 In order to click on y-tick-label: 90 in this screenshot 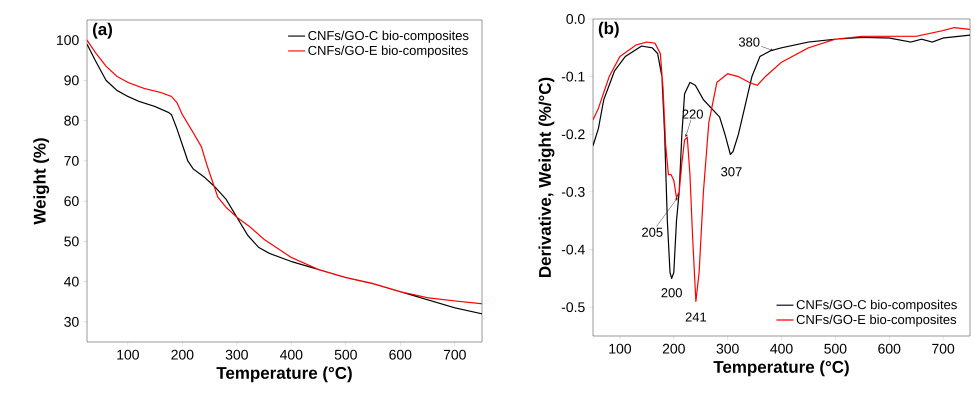, I will do `click(71, 80)`.